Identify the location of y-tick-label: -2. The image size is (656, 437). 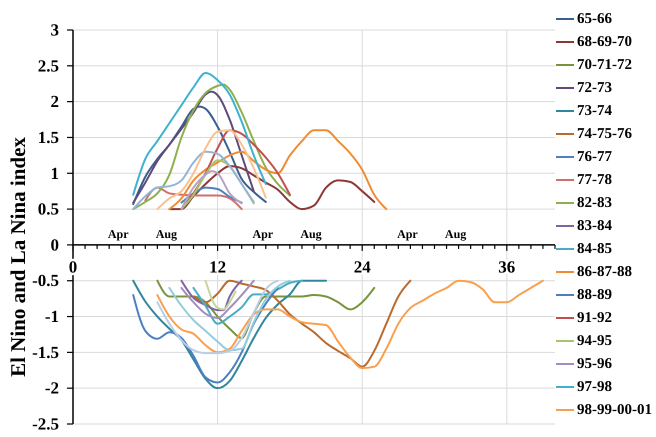
(51, 388).